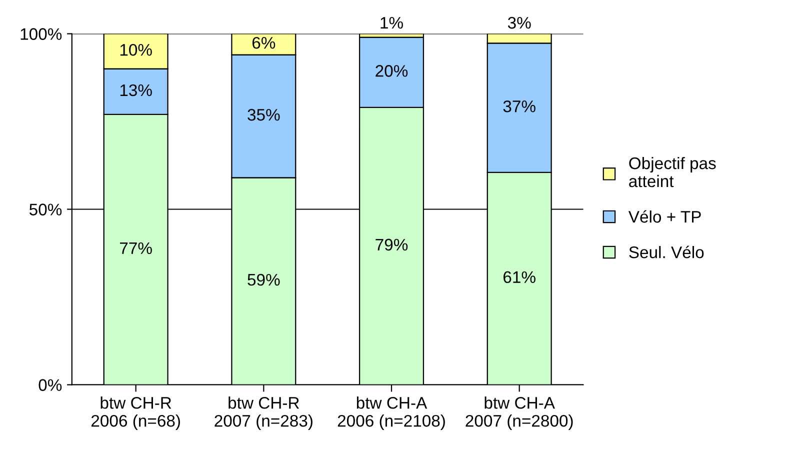 This screenshot has height=450, width=799. What do you see at coordinates (664, 216) in the screenshot?
I see `legend-label: Vélo + TP` at bounding box center [664, 216].